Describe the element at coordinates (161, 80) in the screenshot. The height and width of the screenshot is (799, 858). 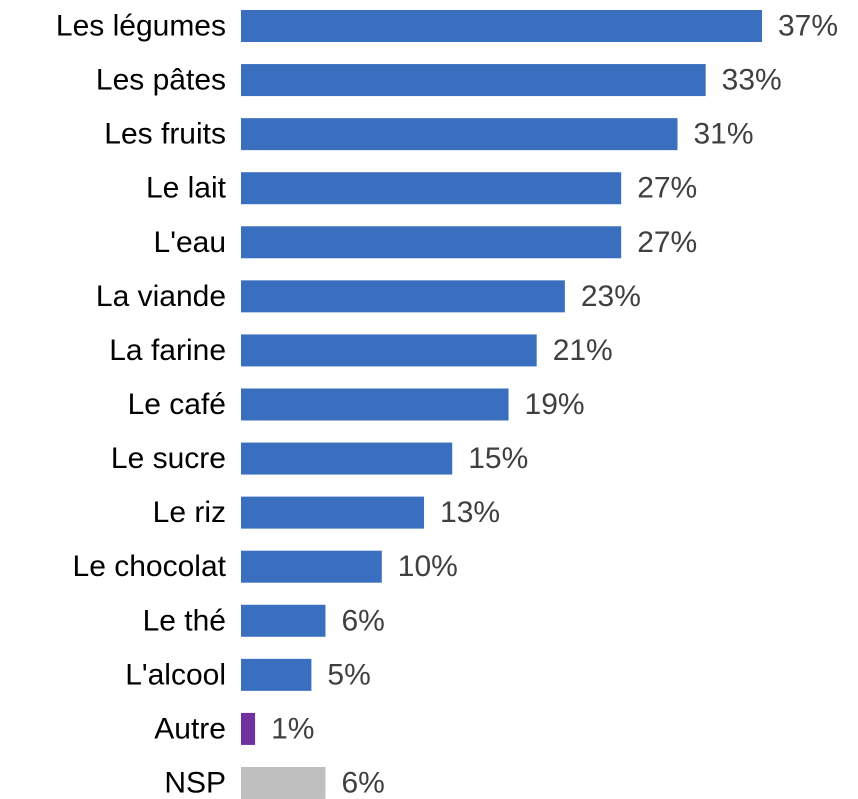
I see `category-label: Les pâtes` at that location.